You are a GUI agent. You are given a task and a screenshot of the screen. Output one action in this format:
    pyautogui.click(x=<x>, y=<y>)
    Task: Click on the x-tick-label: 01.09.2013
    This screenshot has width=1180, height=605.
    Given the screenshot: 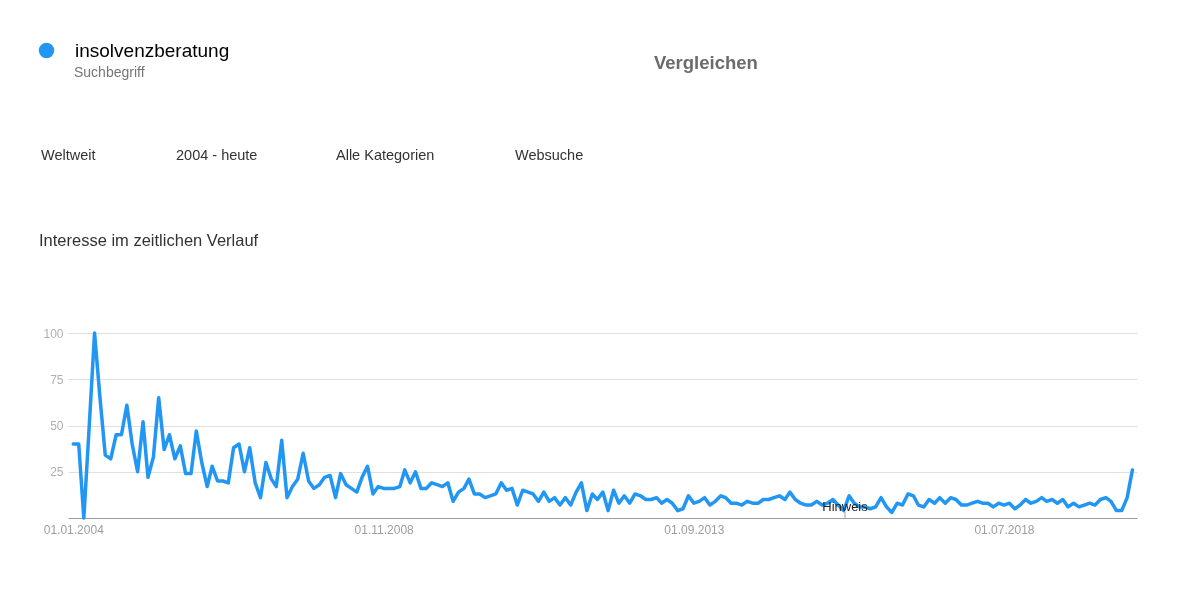 What is the action you would take?
    pyautogui.click(x=694, y=529)
    